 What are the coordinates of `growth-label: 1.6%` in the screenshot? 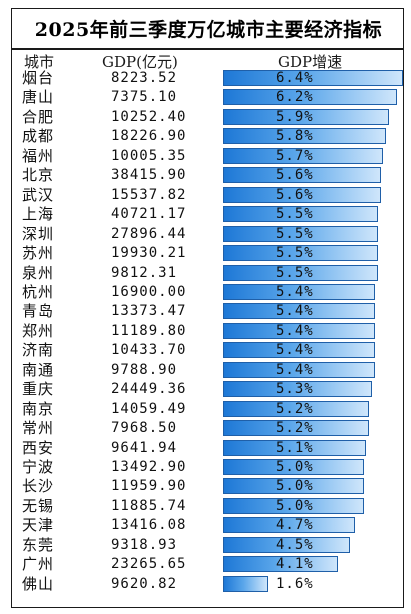 It's located at (295, 583).